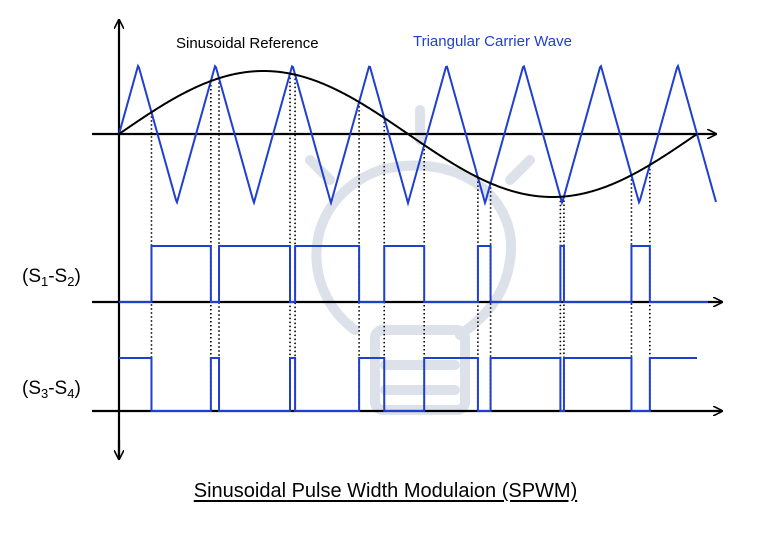  What do you see at coordinates (247, 43) in the screenshot?
I see `sinusoidal-reference-label: Sinusoidal Reference` at bounding box center [247, 43].